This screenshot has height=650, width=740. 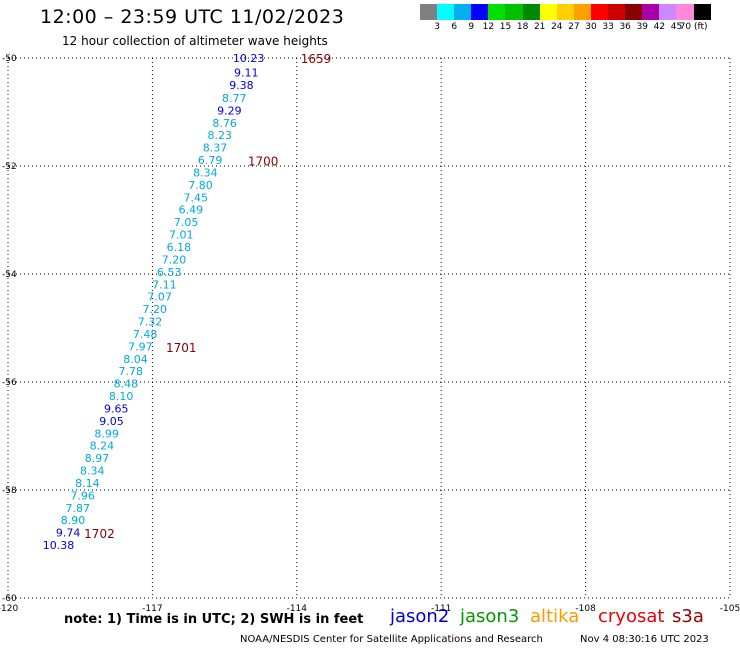 I want to click on legend-label: 24, so click(x=557, y=27).